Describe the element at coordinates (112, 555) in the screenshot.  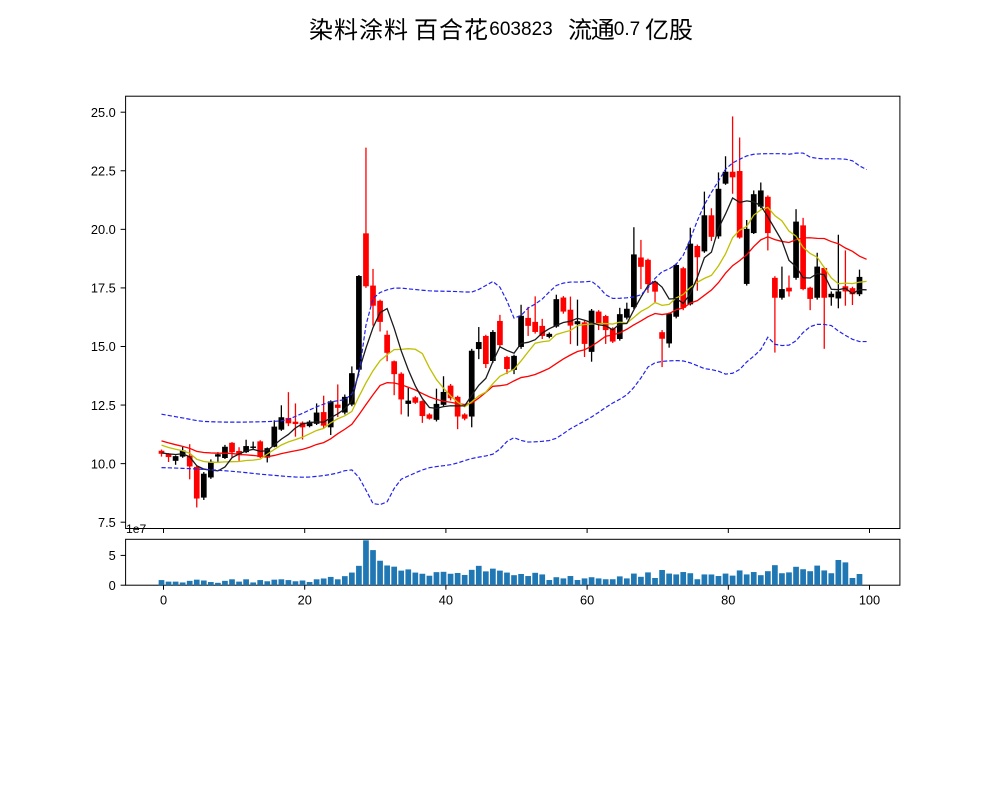
I see `svg-text: 5` at that location.